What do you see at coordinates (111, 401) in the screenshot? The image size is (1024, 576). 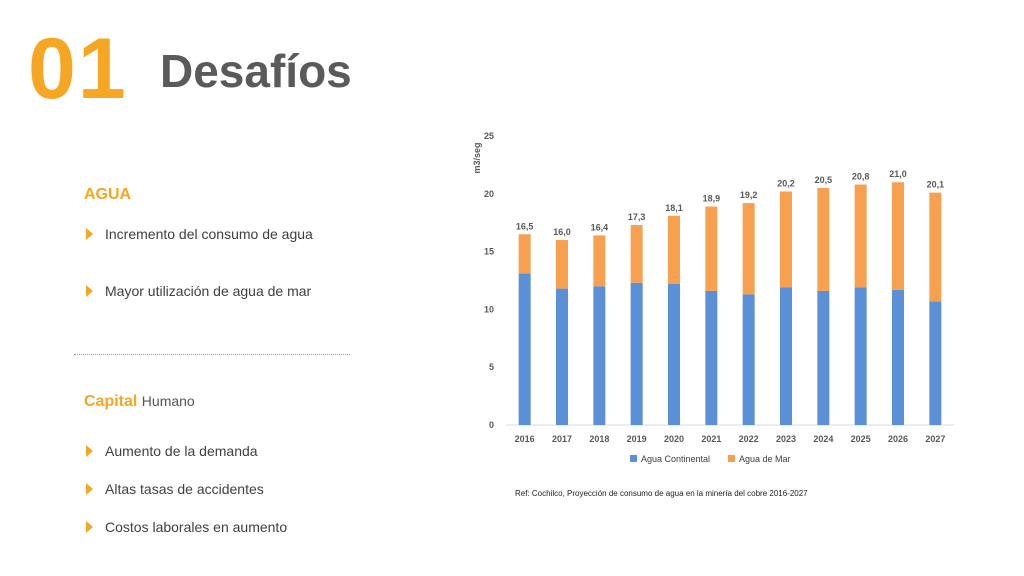 I see `heading-strong: Capital` at bounding box center [111, 401].